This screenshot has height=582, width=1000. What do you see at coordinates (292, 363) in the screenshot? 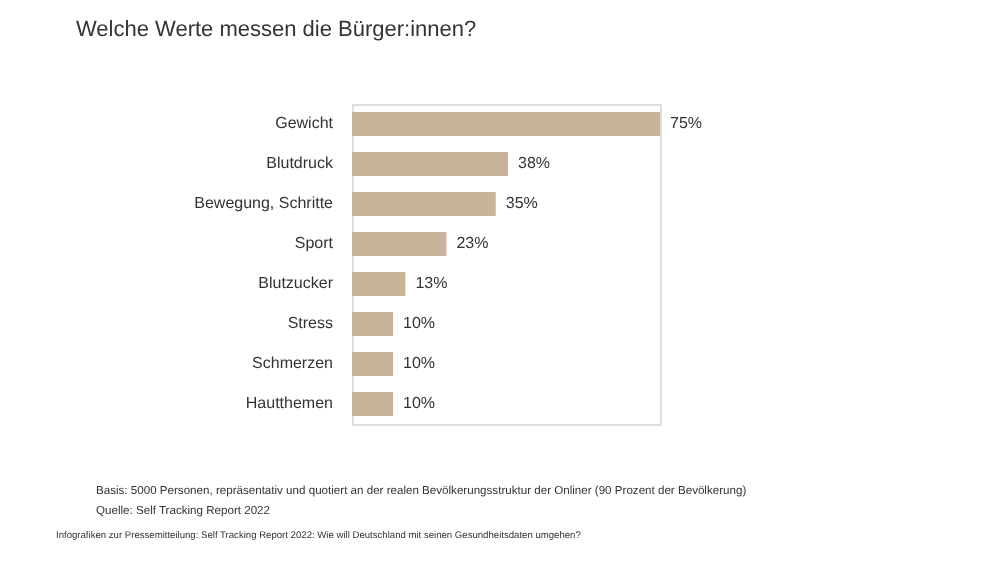
I see `y-tick-label: Schmerzen` at bounding box center [292, 363].